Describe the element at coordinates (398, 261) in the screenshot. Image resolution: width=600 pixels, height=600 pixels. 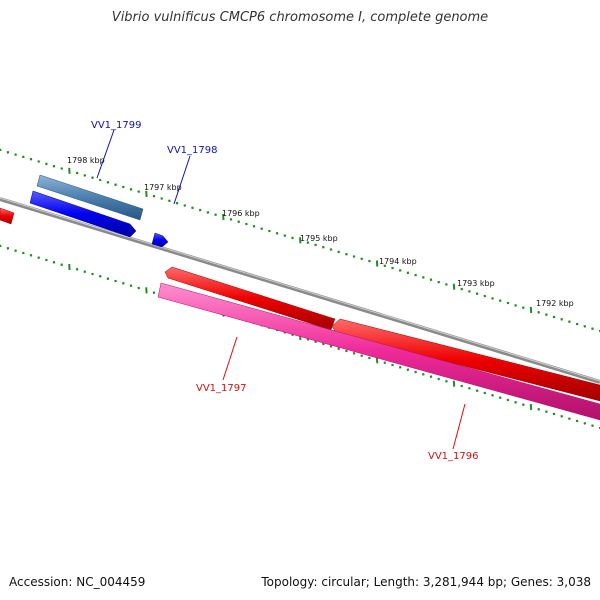
I see `scale-label-1794: 1794 kbp` at that location.